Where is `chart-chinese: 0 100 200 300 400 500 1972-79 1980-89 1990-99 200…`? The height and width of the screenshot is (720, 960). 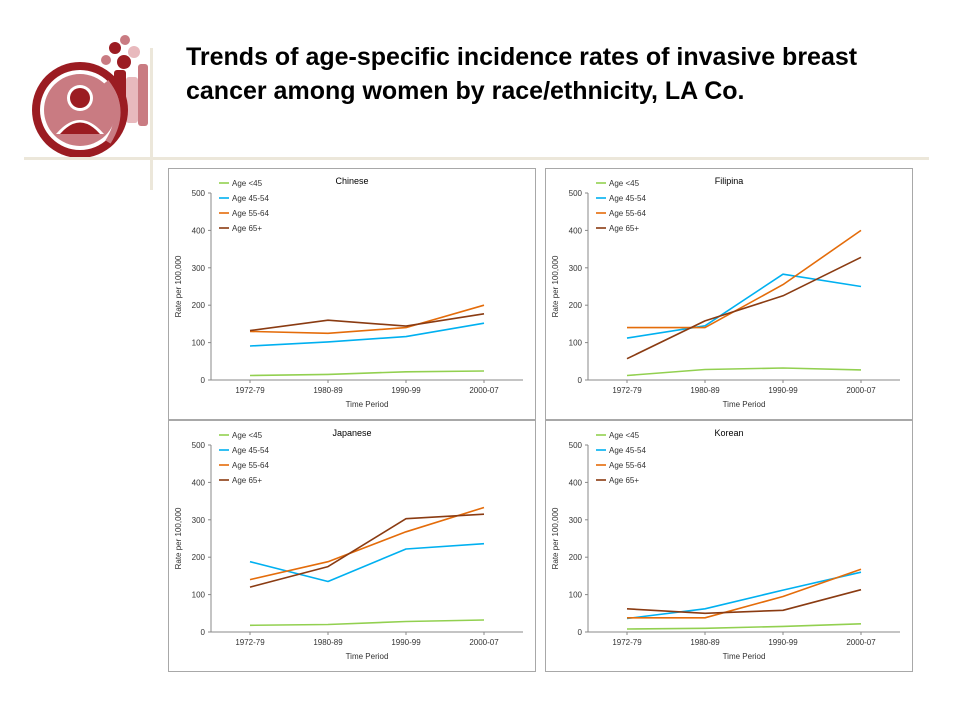 chart-chinese: 0 100 200 300 400 500 1972-79 1980-89 1990-99 200… is located at coordinates (348, 292).